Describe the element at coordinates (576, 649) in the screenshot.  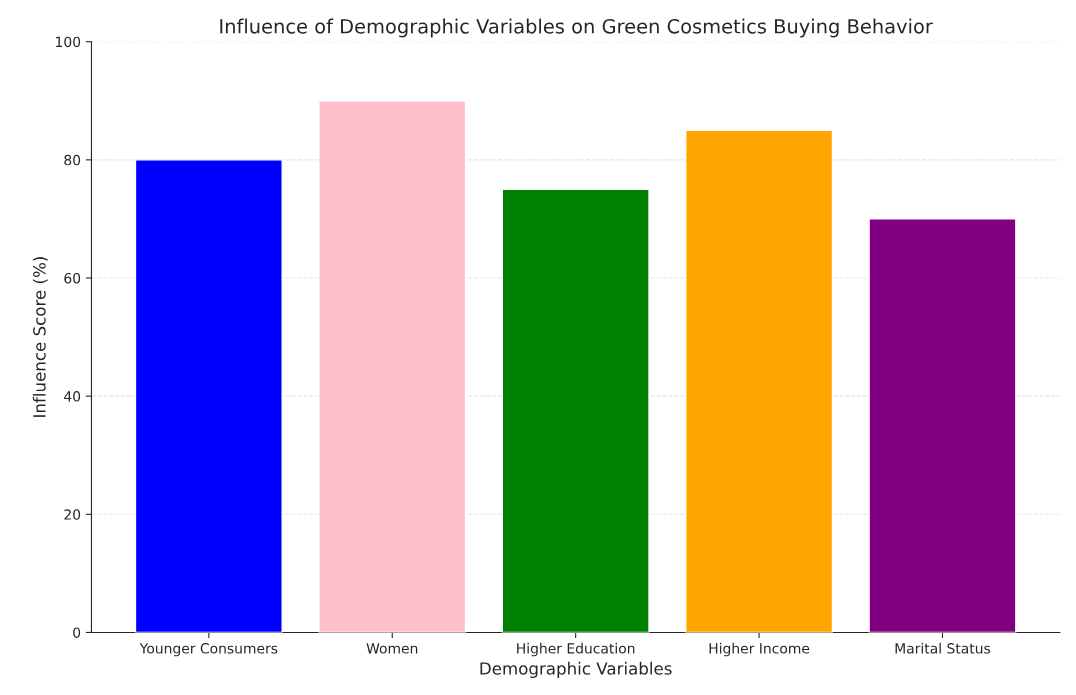
I see `x-tick-label: Higher Education` at that location.